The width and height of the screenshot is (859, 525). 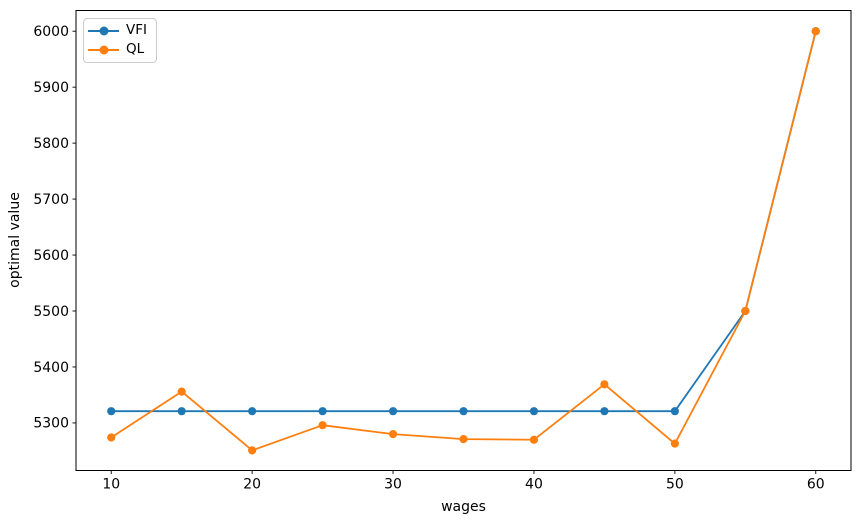 What do you see at coordinates (51, 200) in the screenshot?
I see `y-tick-label: 5700` at bounding box center [51, 200].